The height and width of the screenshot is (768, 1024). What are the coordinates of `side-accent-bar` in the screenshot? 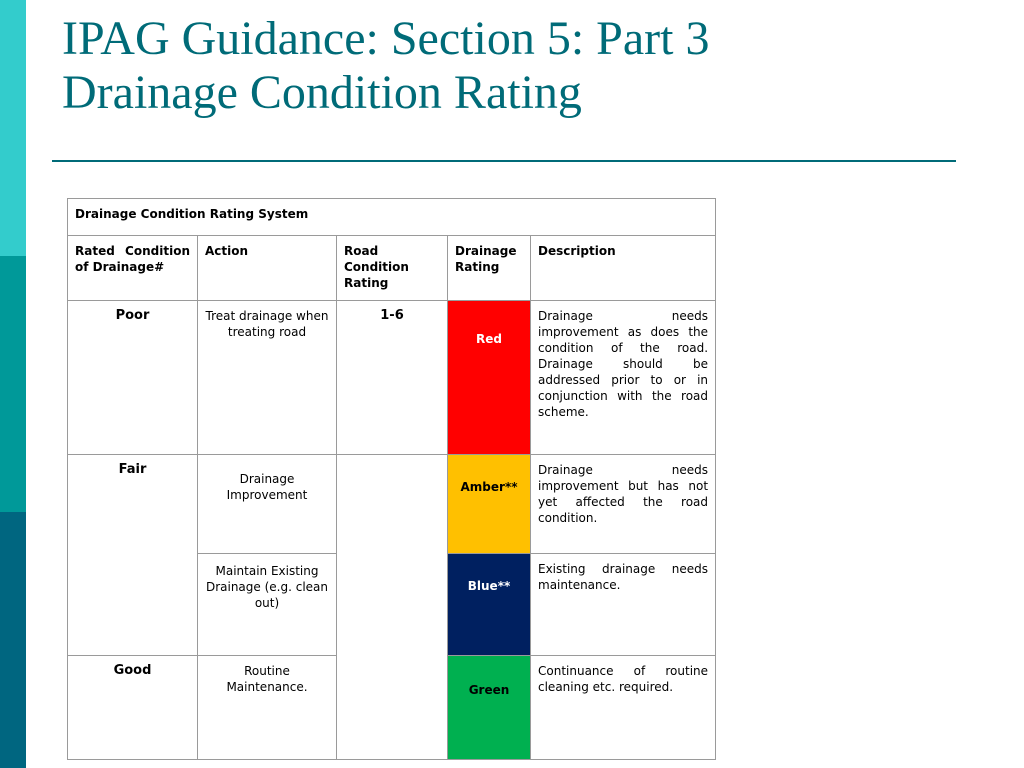 It's located at (13, 384).